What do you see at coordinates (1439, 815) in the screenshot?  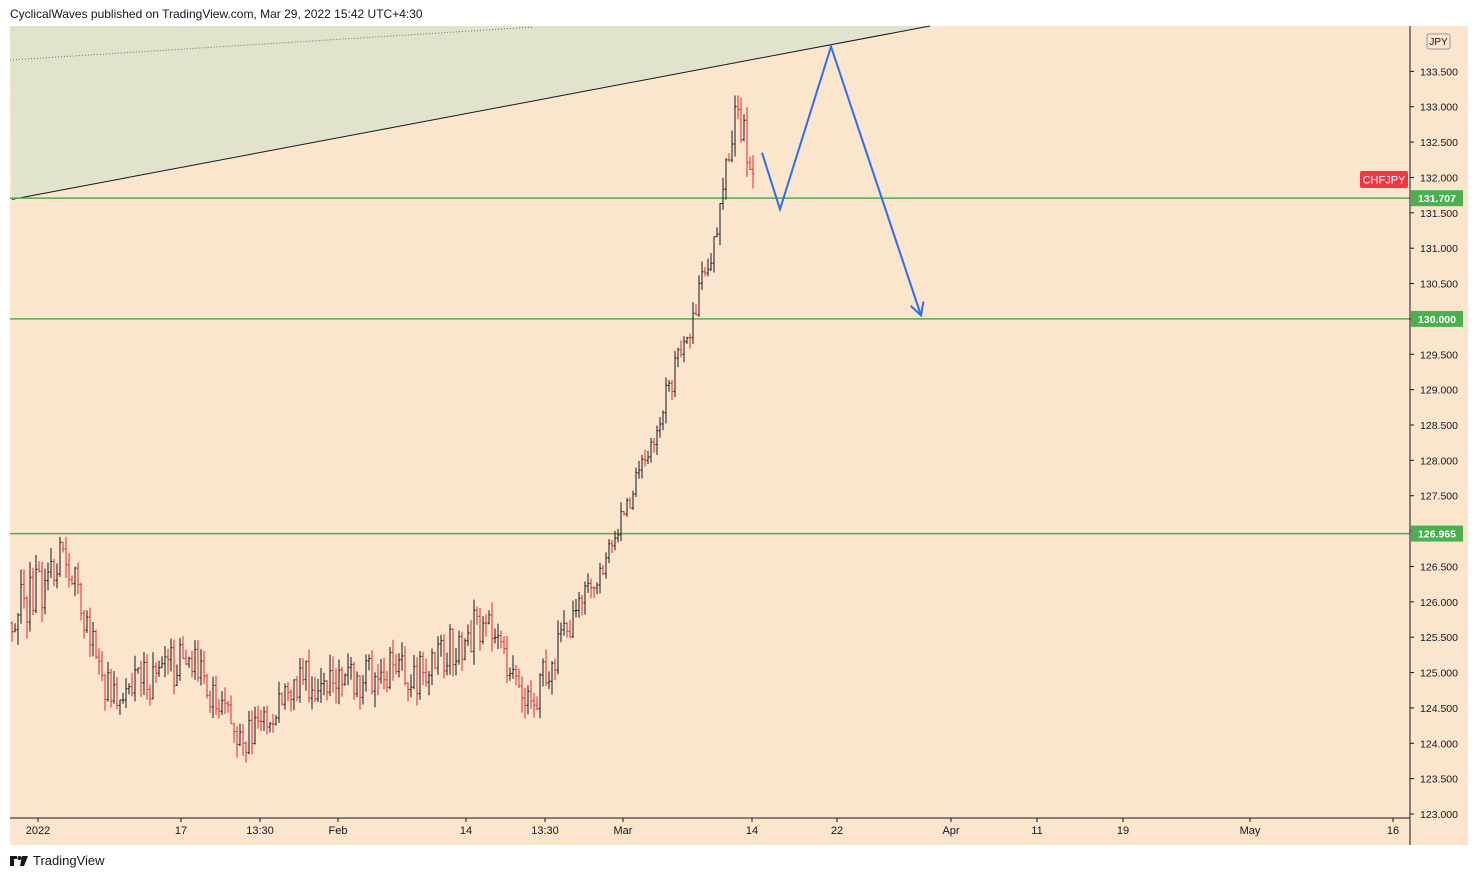 I see `y-tick-label: 123.000` at bounding box center [1439, 815].